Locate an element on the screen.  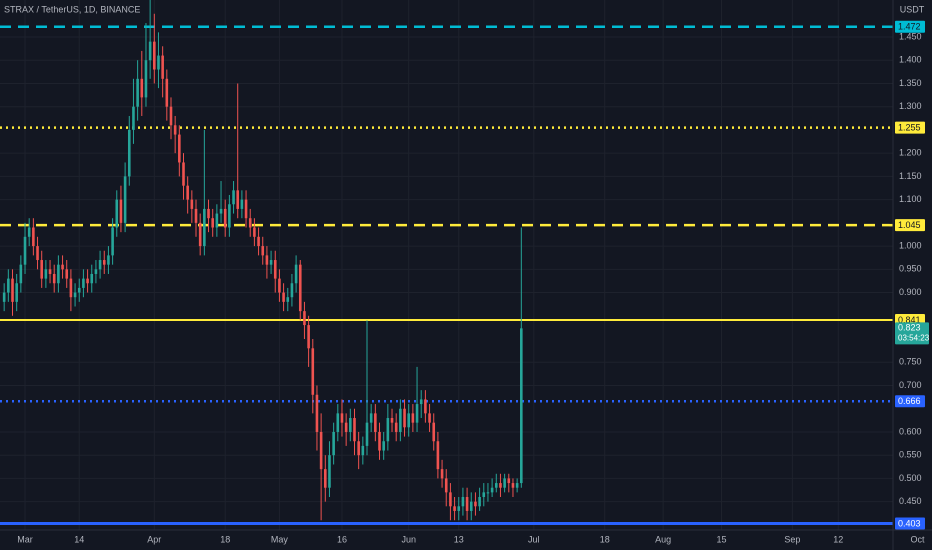
level-label: 0.841 is located at coordinates (909, 320).